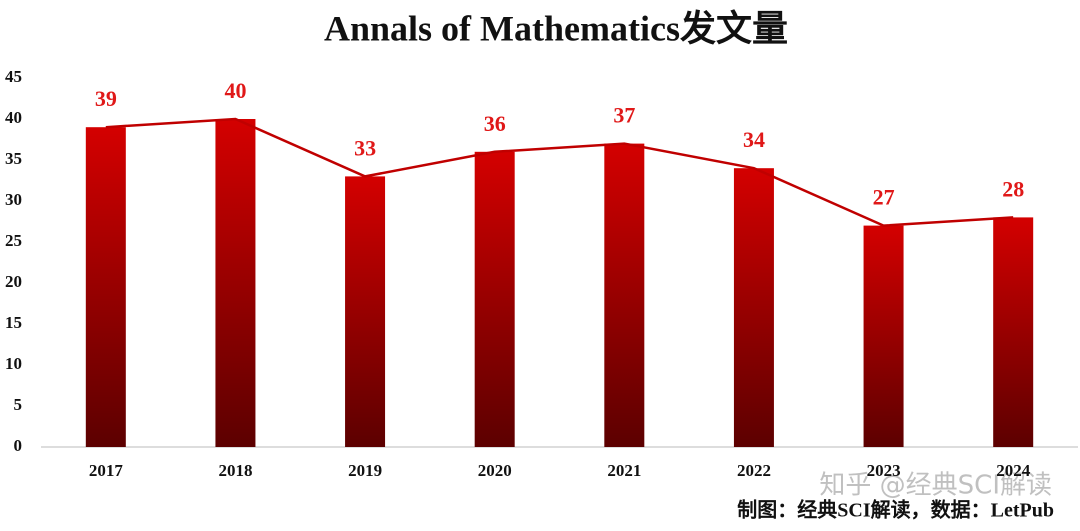 Image resolution: width=1080 pixels, height=531 pixels. Describe the element at coordinates (884, 470) in the screenshot. I see `x-tick-label: 2023` at that location.